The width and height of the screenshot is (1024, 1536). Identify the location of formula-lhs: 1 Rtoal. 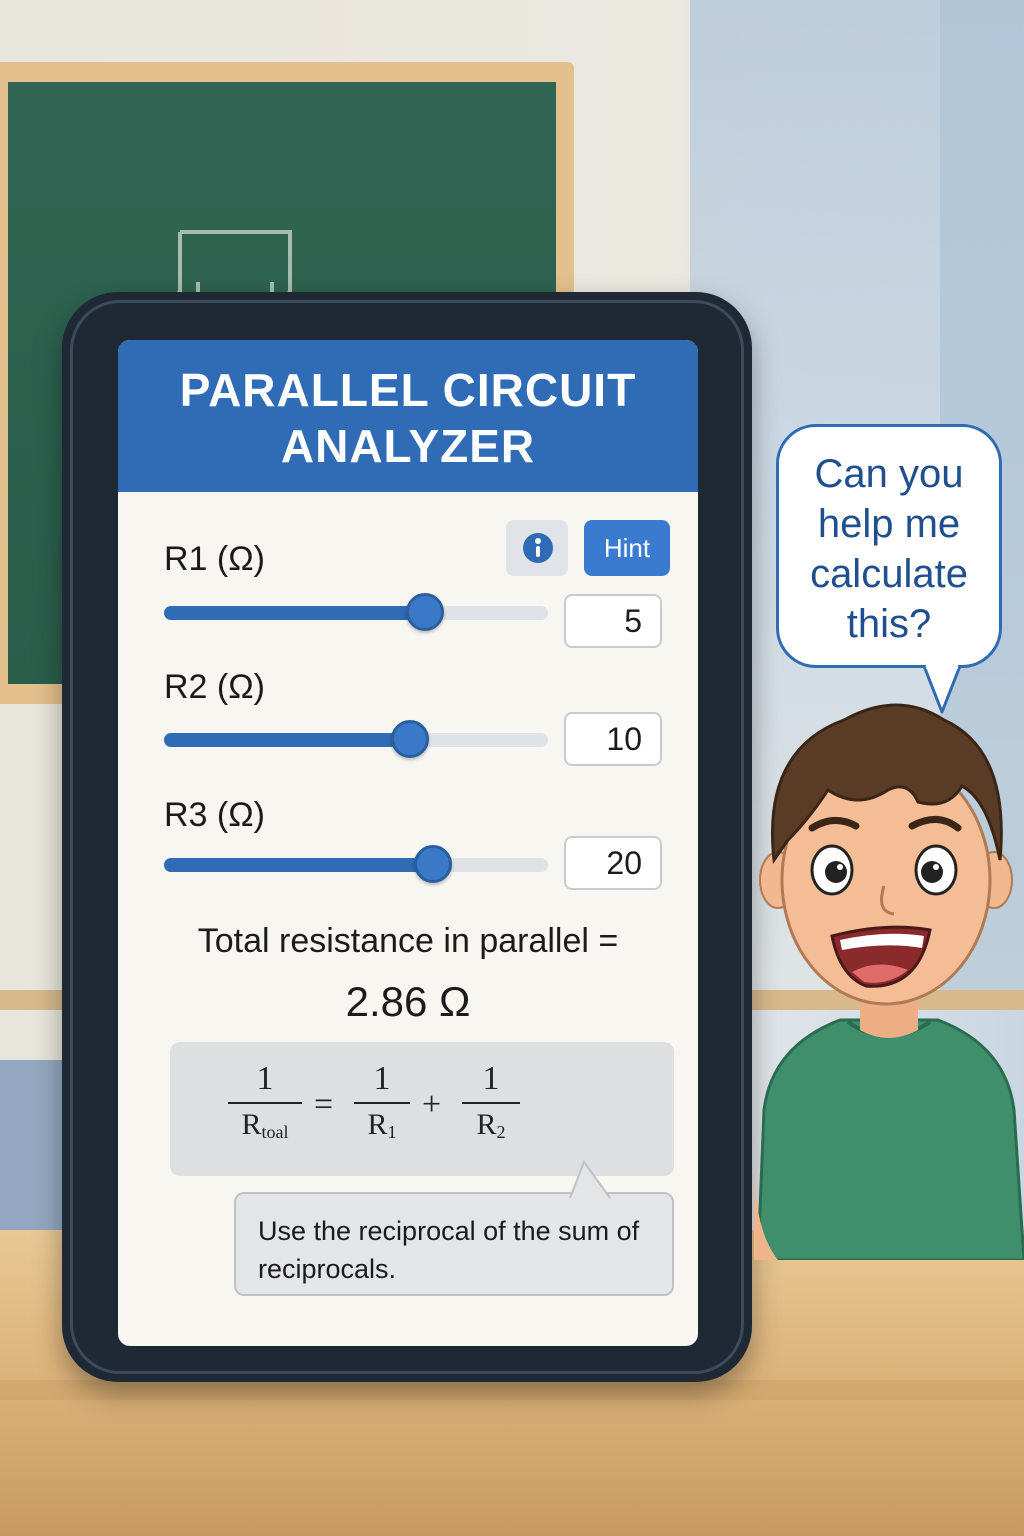
(265, 1104).